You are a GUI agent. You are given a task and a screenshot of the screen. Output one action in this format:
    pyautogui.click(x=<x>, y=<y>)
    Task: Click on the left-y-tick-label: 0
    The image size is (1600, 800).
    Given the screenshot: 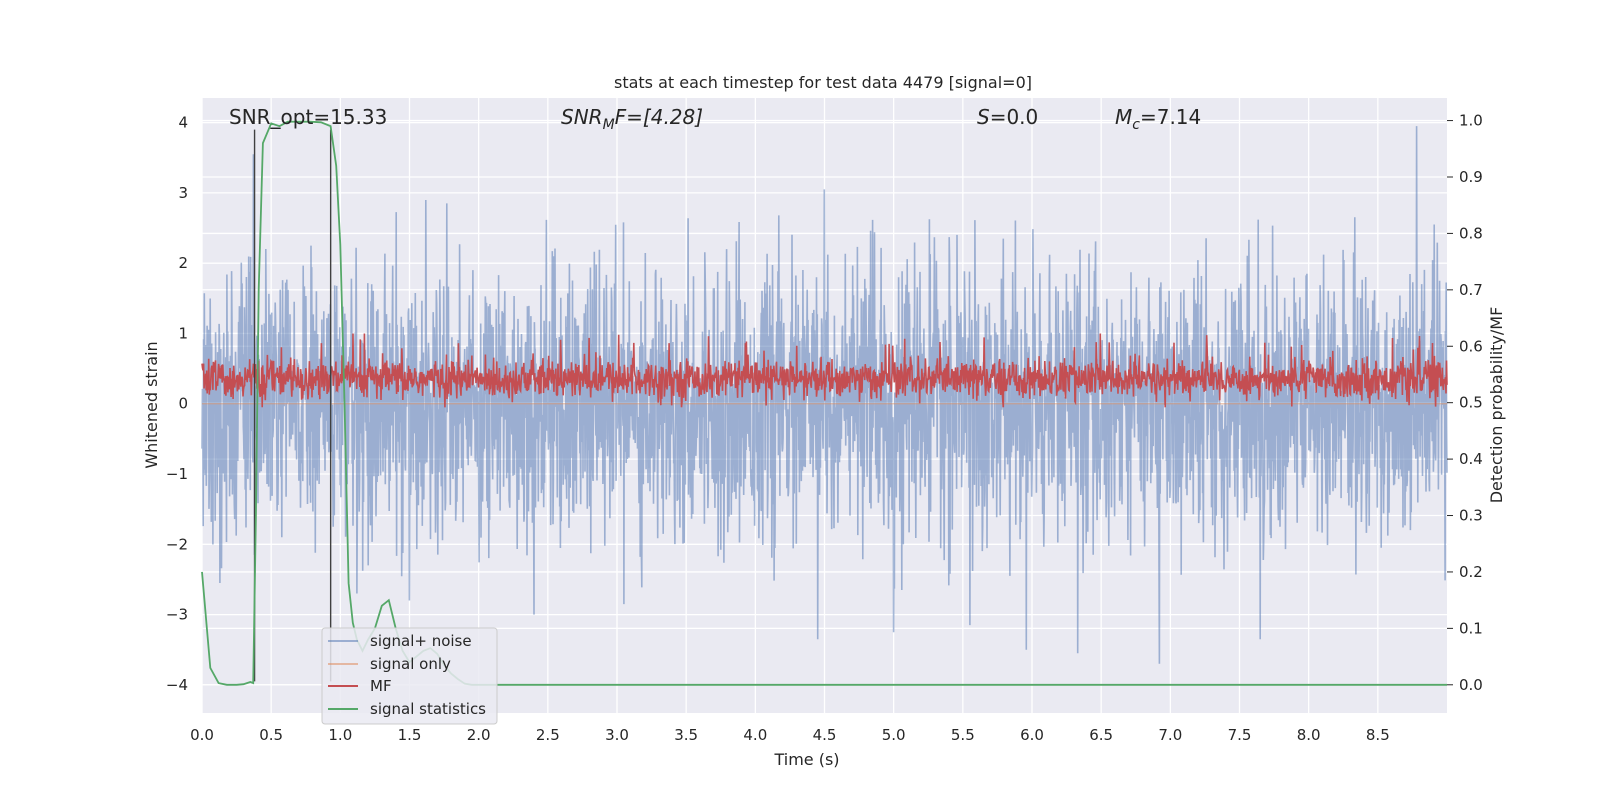 What is the action you would take?
    pyautogui.click(x=183, y=404)
    